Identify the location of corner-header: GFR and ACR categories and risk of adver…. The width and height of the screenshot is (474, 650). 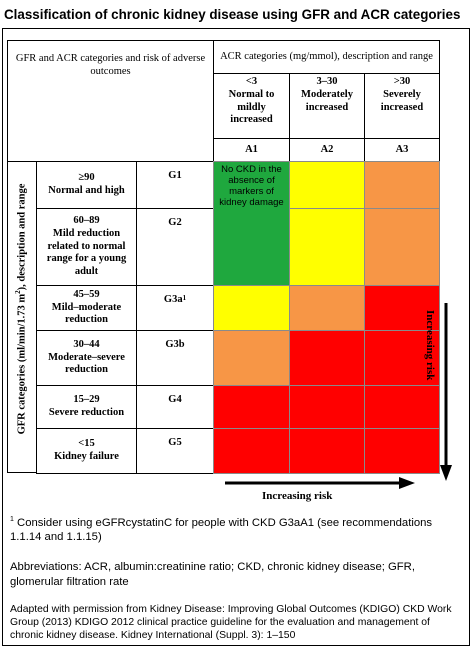
(110, 101).